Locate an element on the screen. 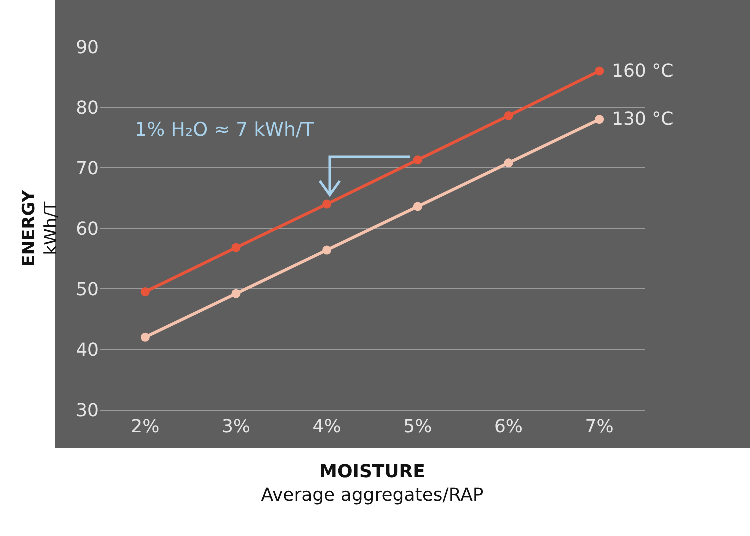 This screenshot has height=536, width=750. y-tick-label: 80 is located at coordinates (87, 108).